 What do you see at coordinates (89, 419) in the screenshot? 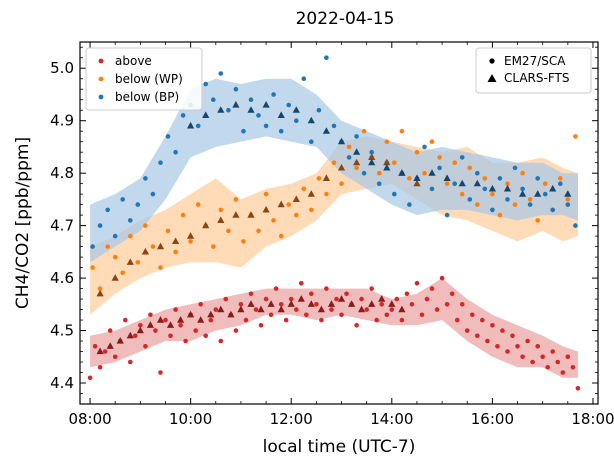
I see `x-tick-label-0: 08:00` at bounding box center [89, 419].